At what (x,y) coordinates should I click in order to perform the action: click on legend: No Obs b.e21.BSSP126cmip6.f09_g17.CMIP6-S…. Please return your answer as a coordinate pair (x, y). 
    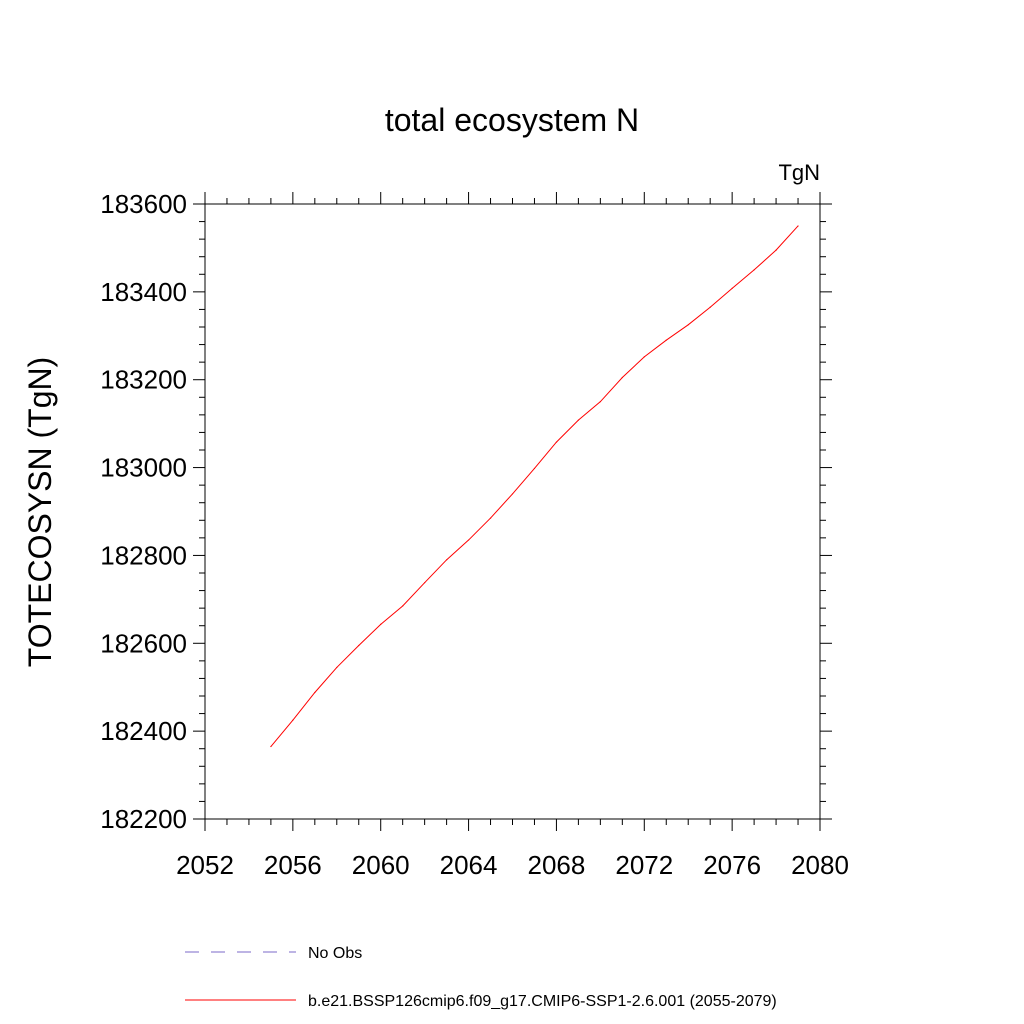
    Looking at the image, I should click on (481, 977).